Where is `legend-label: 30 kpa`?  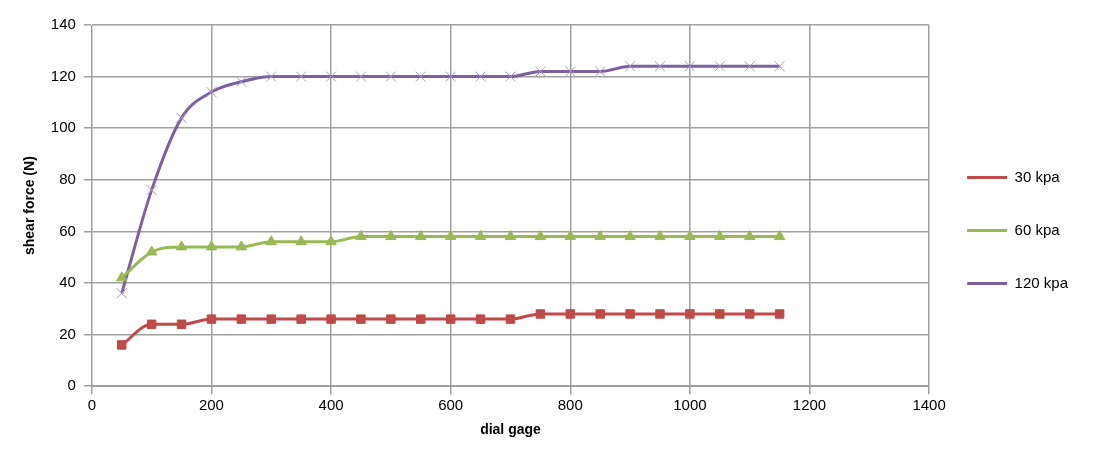
legend-label: 30 kpa is located at coordinates (1037, 176).